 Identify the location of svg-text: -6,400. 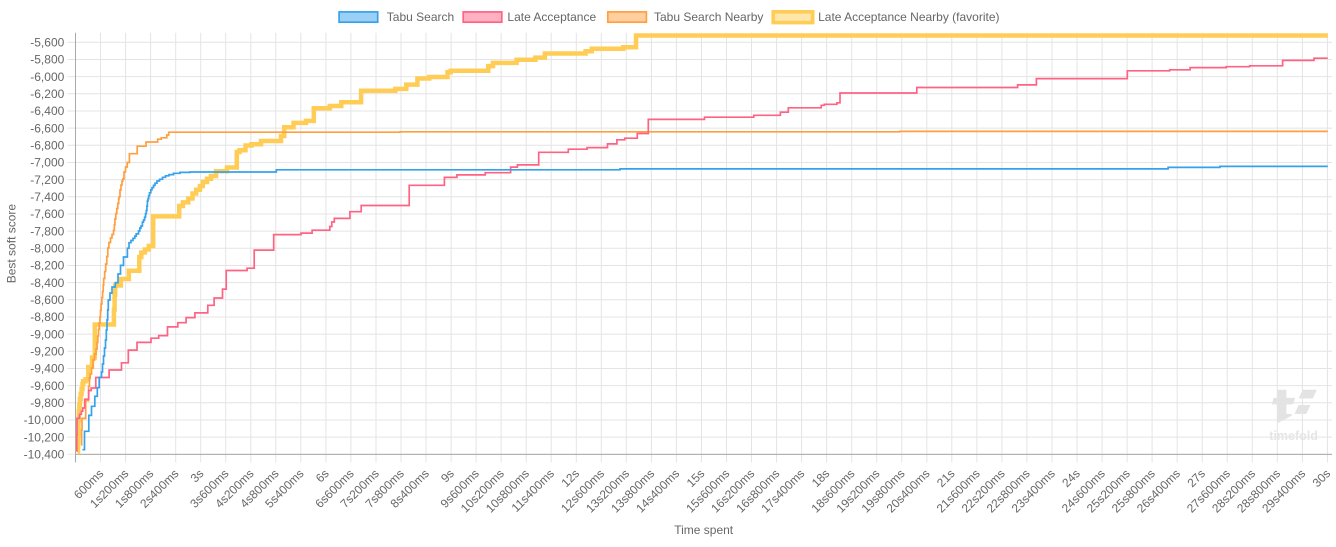
(47, 111).